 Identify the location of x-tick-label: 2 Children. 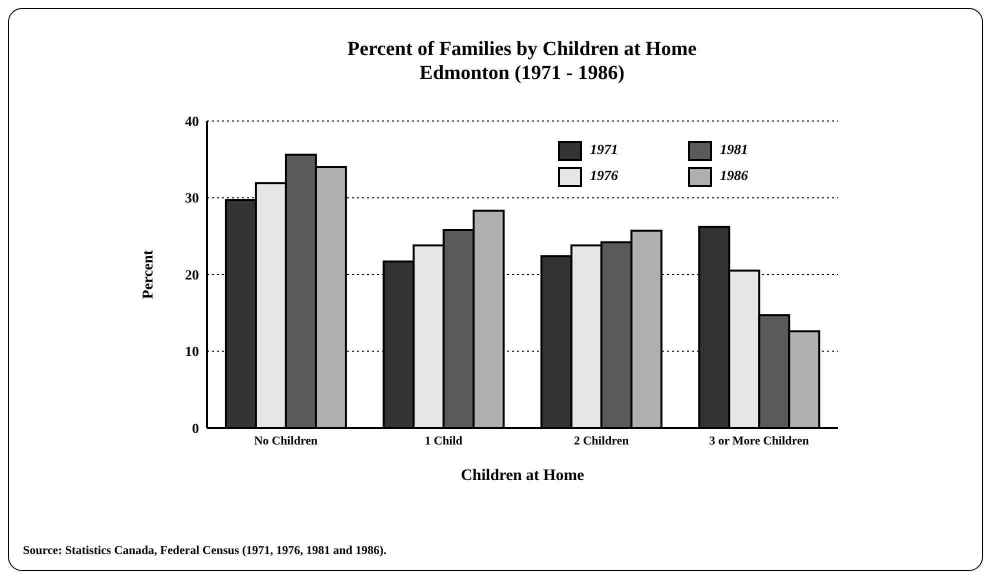
(602, 441).